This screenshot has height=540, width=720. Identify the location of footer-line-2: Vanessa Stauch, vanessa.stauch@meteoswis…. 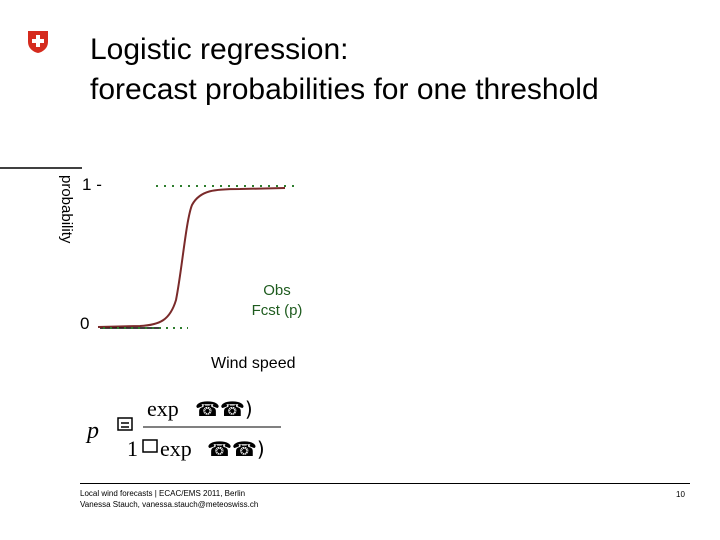
(169, 504).